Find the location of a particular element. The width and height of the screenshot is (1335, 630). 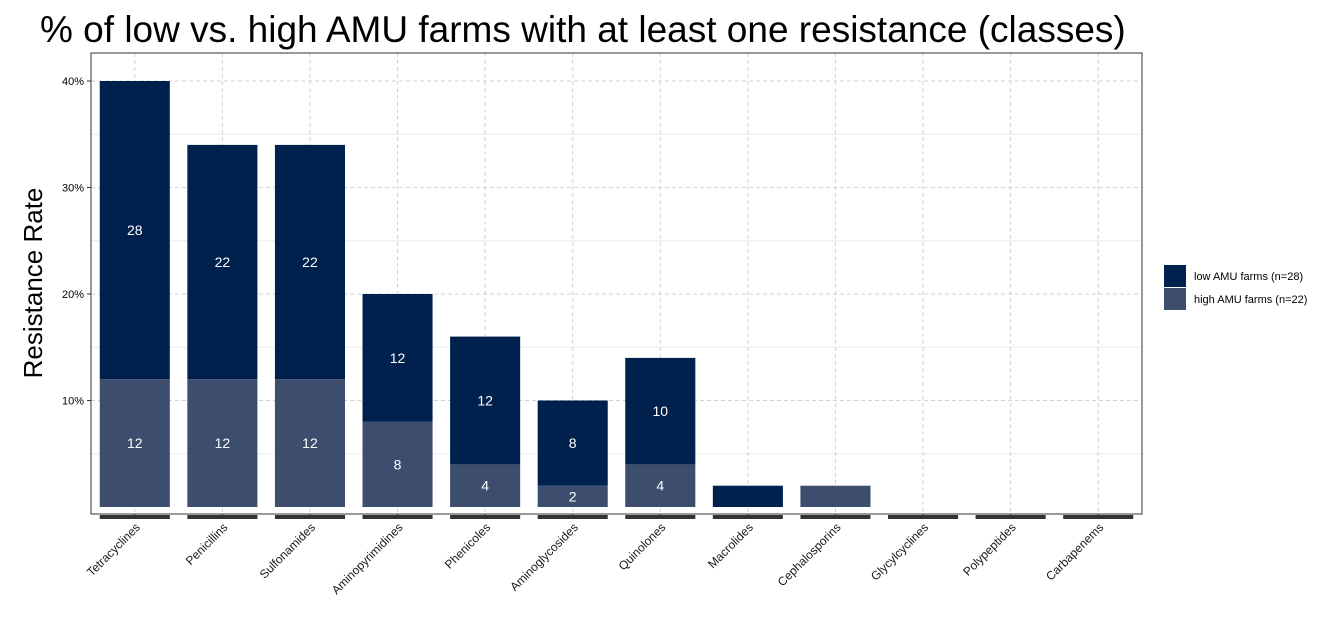

x-tick-label: Aminoglycosides is located at coordinates (544, 557).